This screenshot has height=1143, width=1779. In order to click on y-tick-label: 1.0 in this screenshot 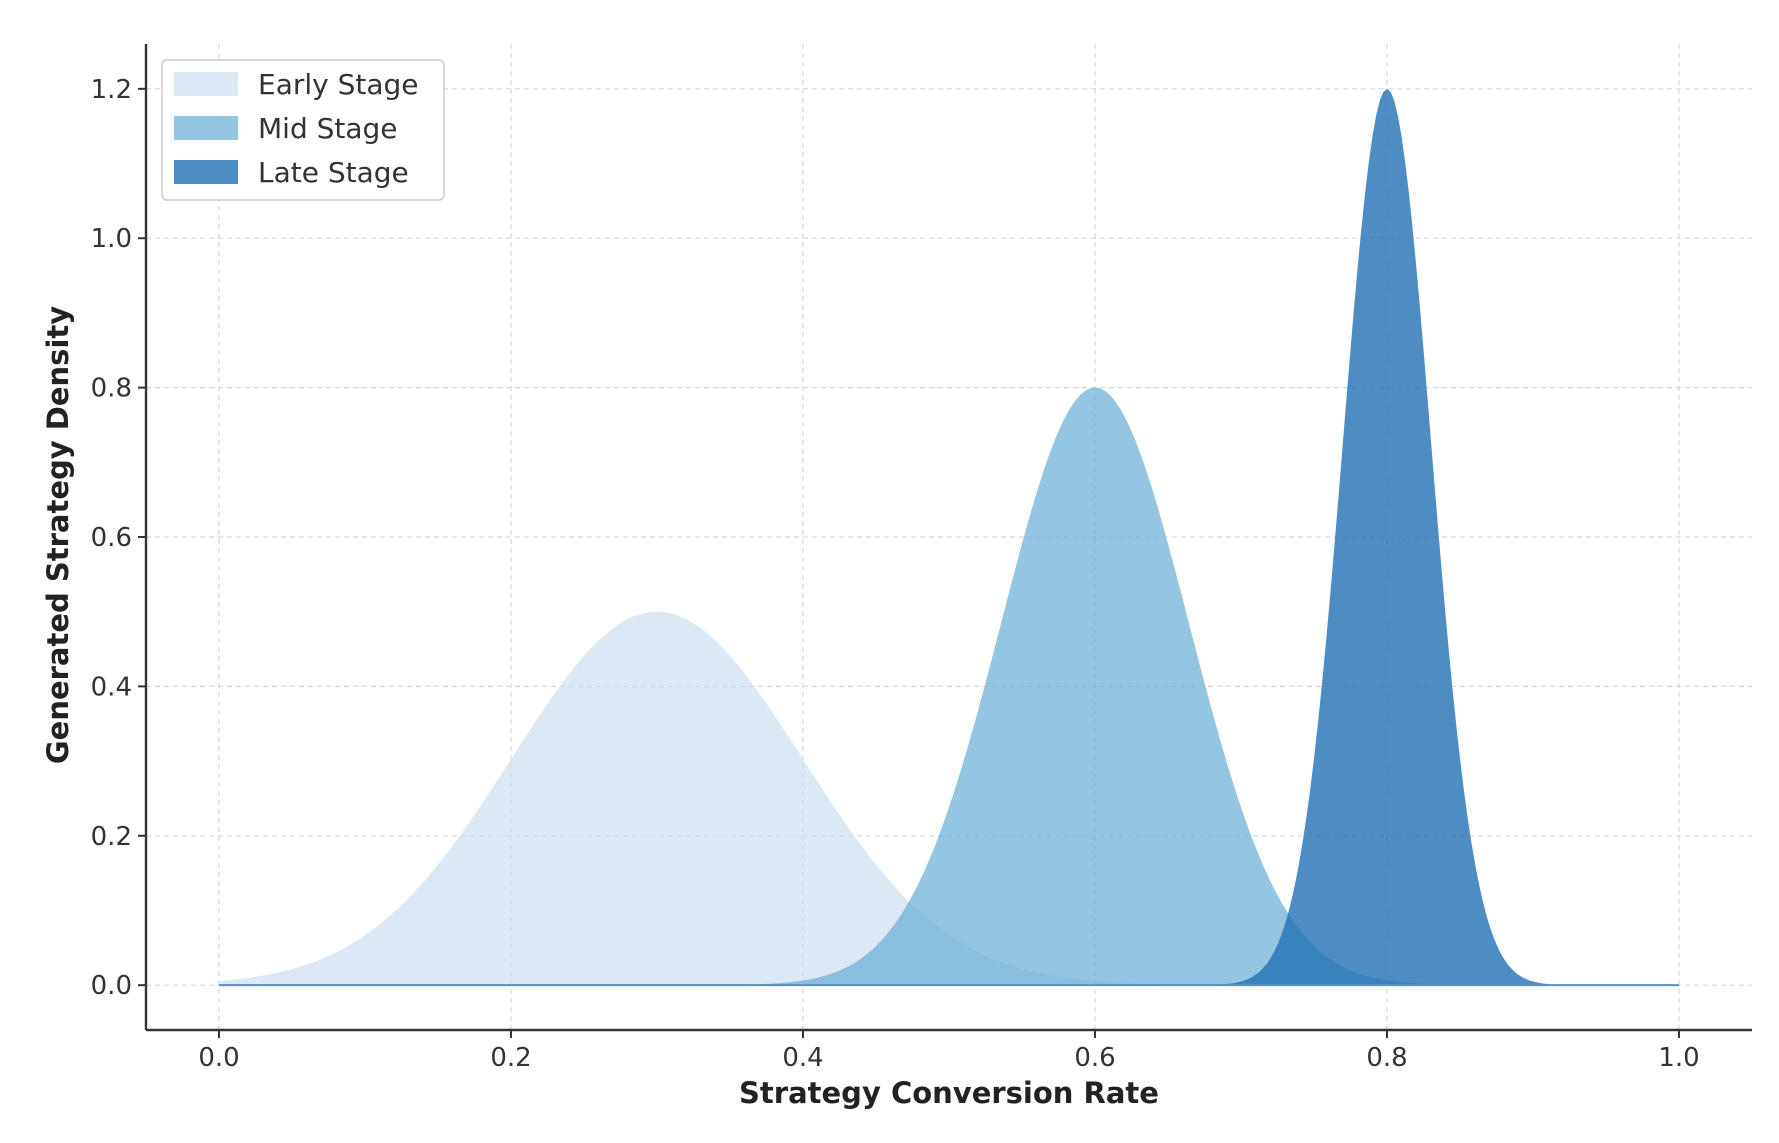, I will do `click(111, 239)`.